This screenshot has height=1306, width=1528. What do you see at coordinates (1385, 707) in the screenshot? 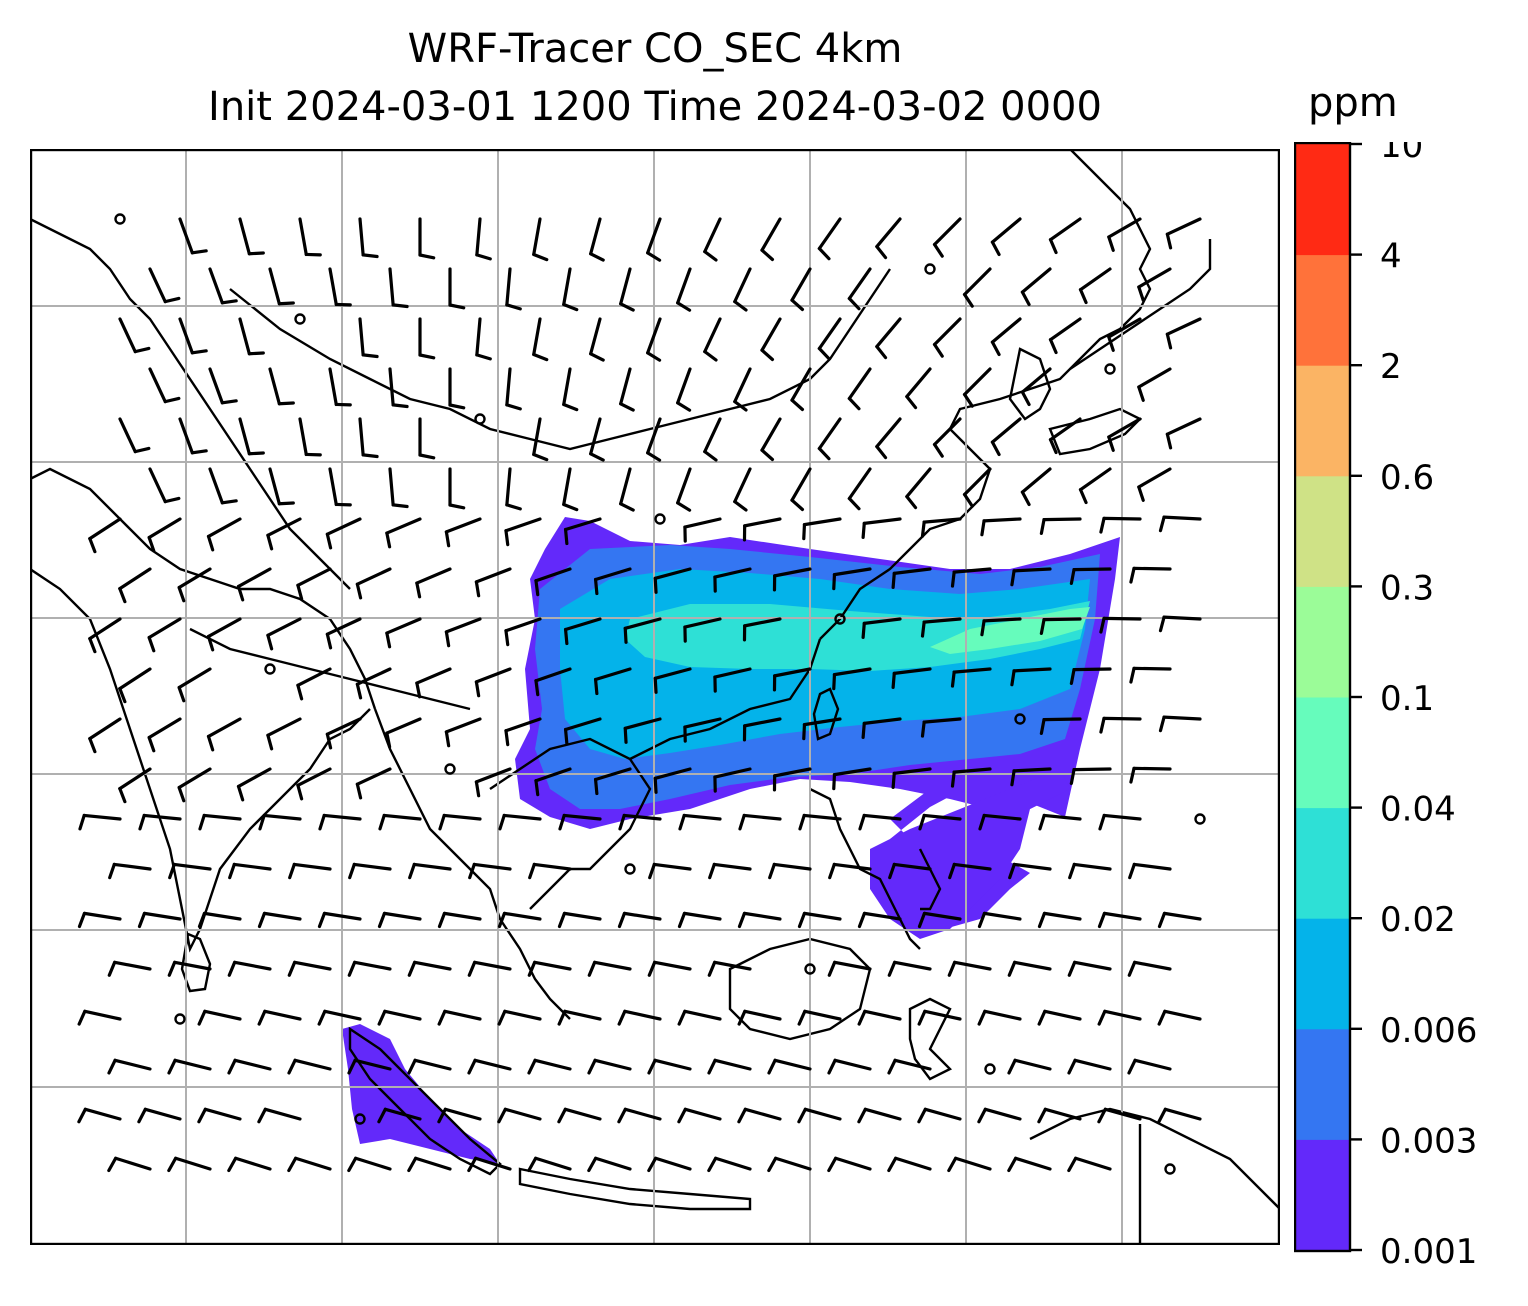
I see `colorbar: 0.001 0.003 0.006 0.02 0.04 0.1 0.3 0.6 2 4 10` at bounding box center [1385, 707].